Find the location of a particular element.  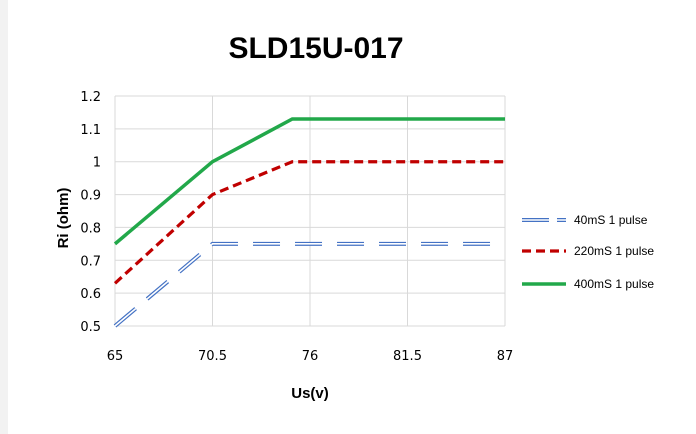

legend-entry: 40mS 1 pulse is located at coordinates (585, 220).